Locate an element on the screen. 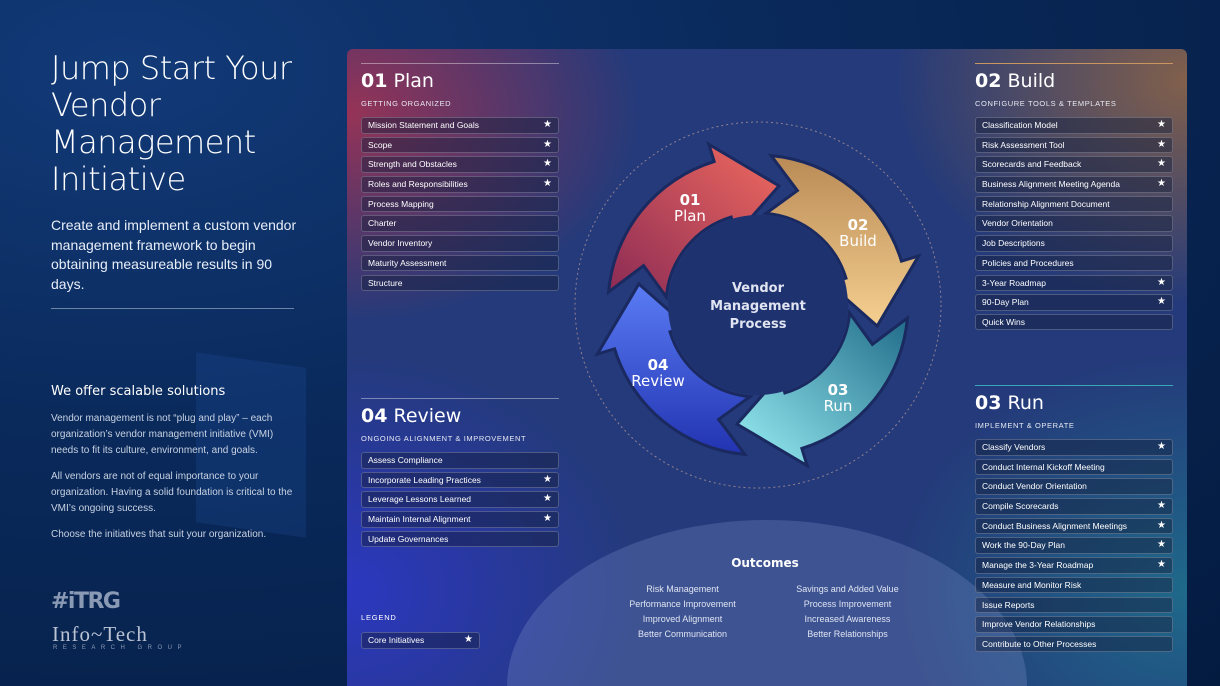  initiative-item: Issue Reports is located at coordinates (1074, 604).